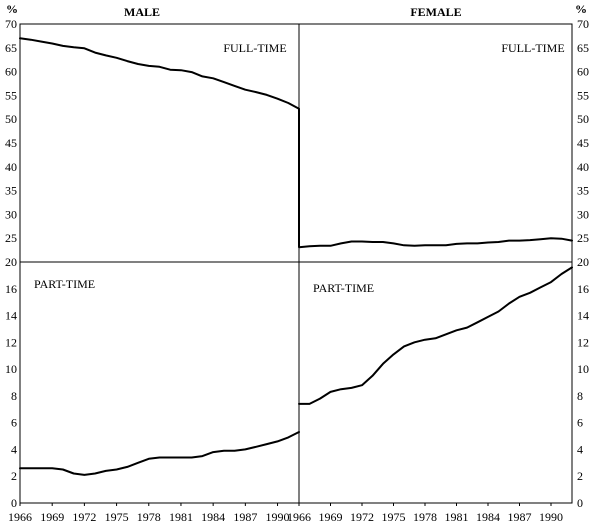 The width and height of the screenshot is (600, 526). Describe the element at coordinates (299, 517) in the screenshot. I see `x-tick-label-female: 1966` at that location.